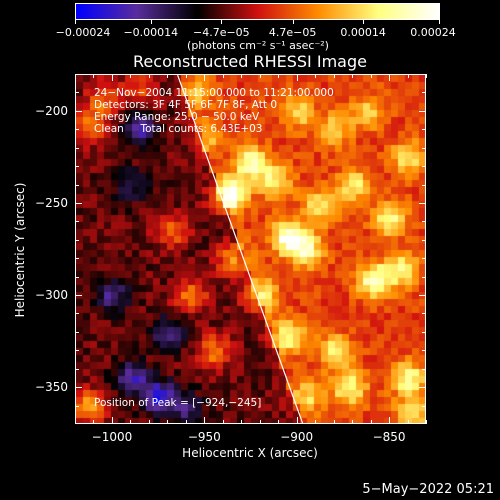 The height and width of the screenshot is (500, 500). Describe the element at coordinates (297, 437) in the screenshot. I see `x-tick-label: −900` at that location.